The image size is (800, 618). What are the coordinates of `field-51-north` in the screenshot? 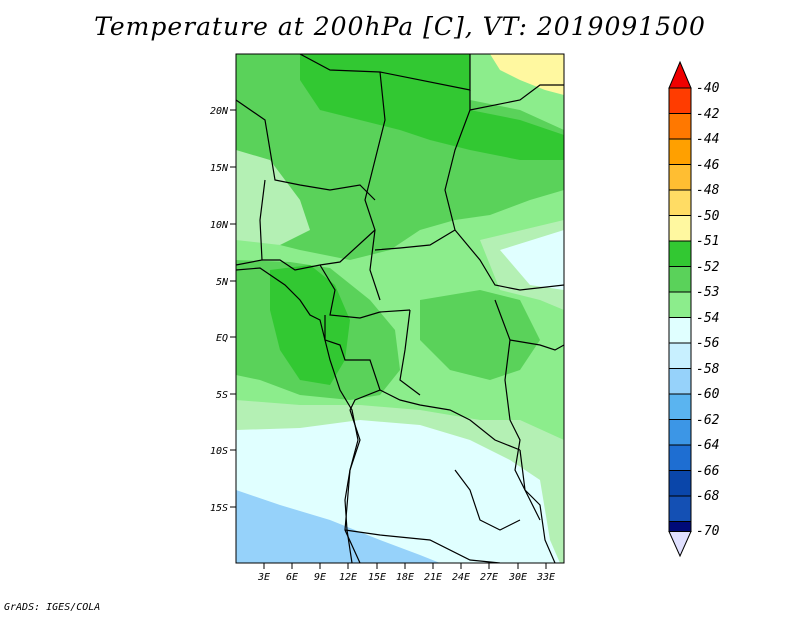 It's located at (432, 107).